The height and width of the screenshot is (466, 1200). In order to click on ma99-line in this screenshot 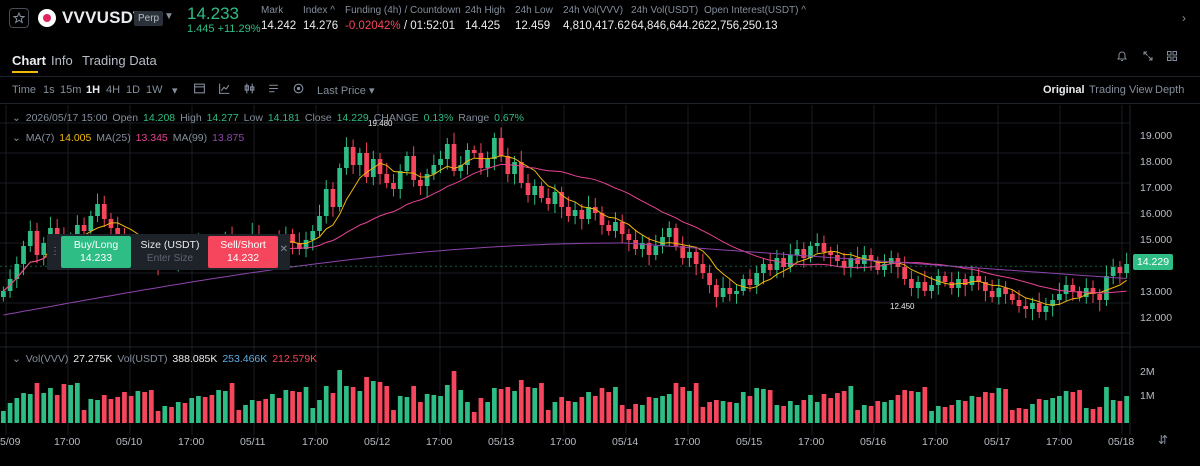, I will do `click(565, 279)`.